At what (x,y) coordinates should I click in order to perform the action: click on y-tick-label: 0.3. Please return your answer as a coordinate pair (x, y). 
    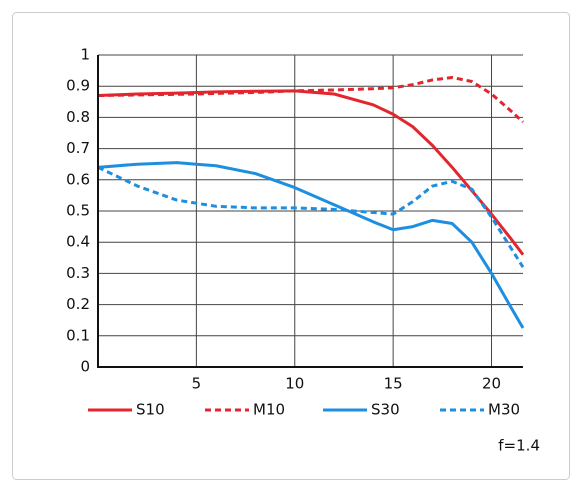
    Looking at the image, I should click on (78, 273).